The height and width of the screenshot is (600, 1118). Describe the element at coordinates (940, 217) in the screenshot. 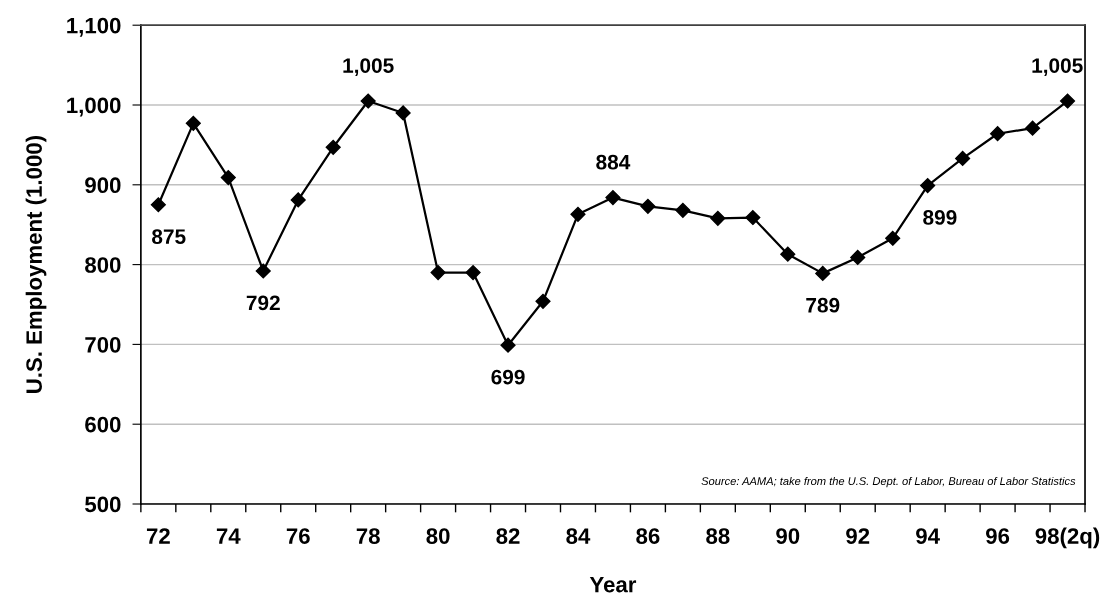

I see `data-label: 899` at that location.